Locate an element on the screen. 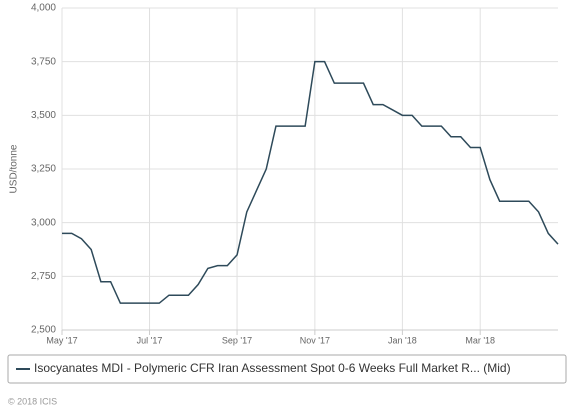  x-tick-label: Sep '17 is located at coordinates (237, 340).